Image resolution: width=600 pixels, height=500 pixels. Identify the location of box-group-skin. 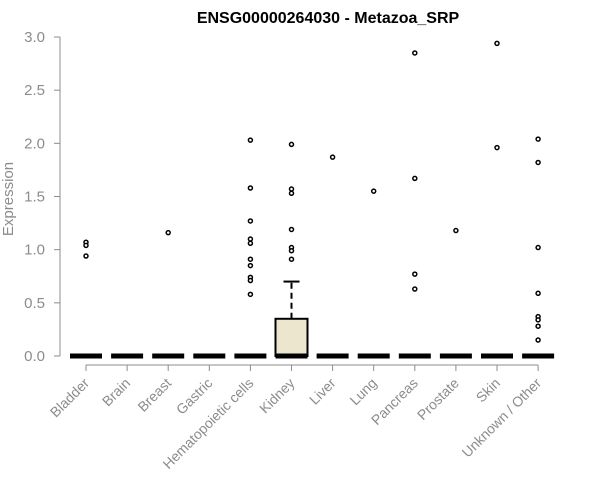
(497, 199).